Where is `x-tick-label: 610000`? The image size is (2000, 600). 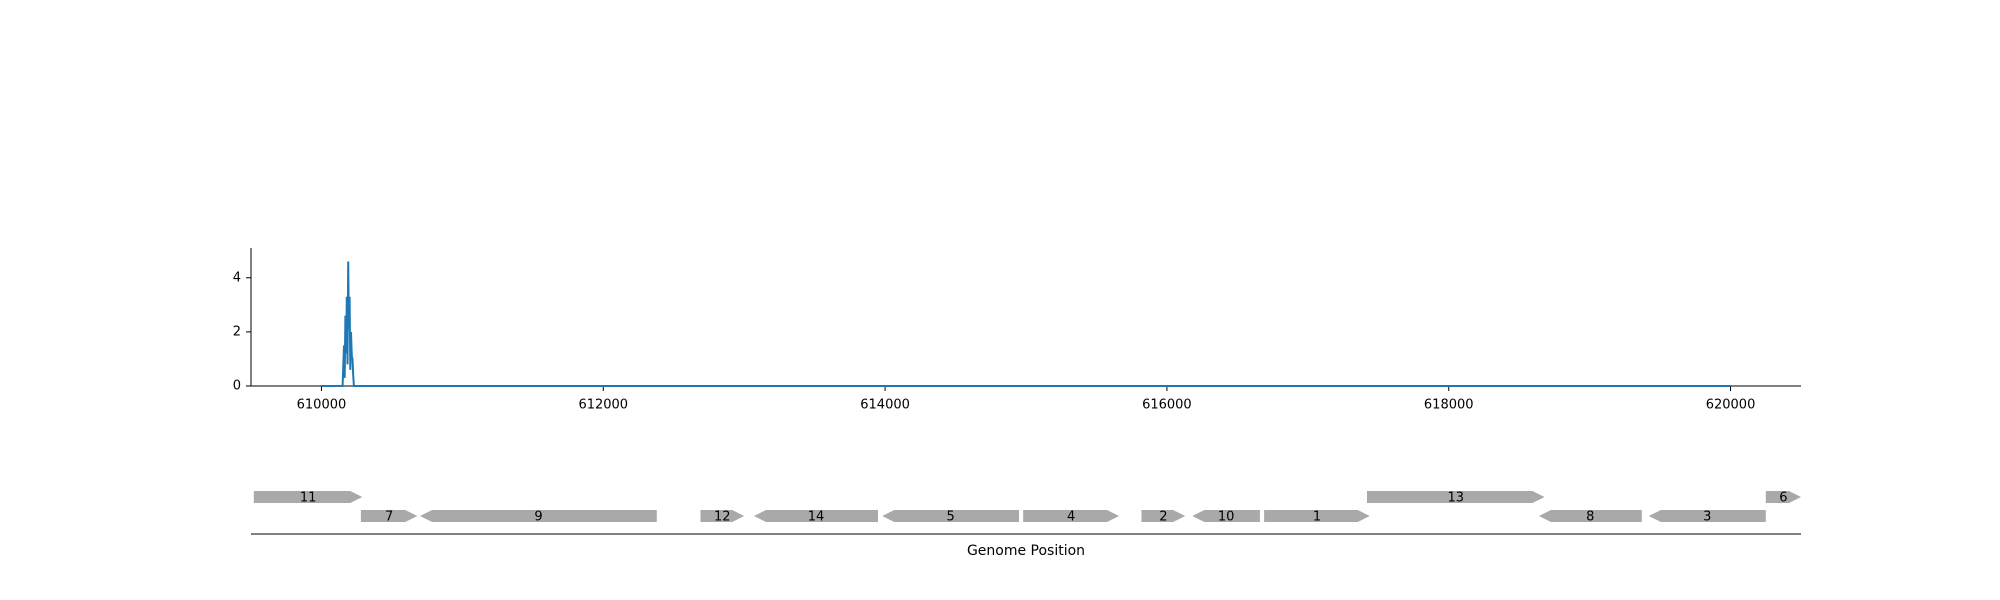
x-tick-label: 610000 is located at coordinates (322, 405).